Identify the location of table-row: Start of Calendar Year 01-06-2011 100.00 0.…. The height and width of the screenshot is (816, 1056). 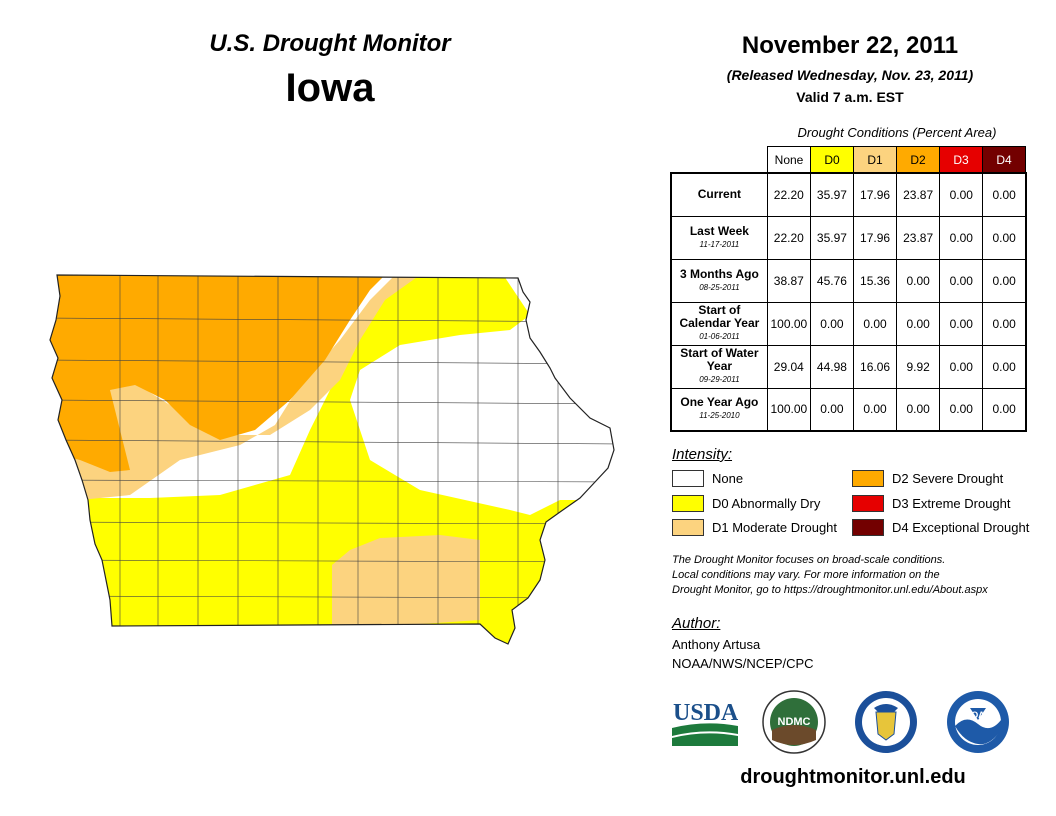
(848, 323).